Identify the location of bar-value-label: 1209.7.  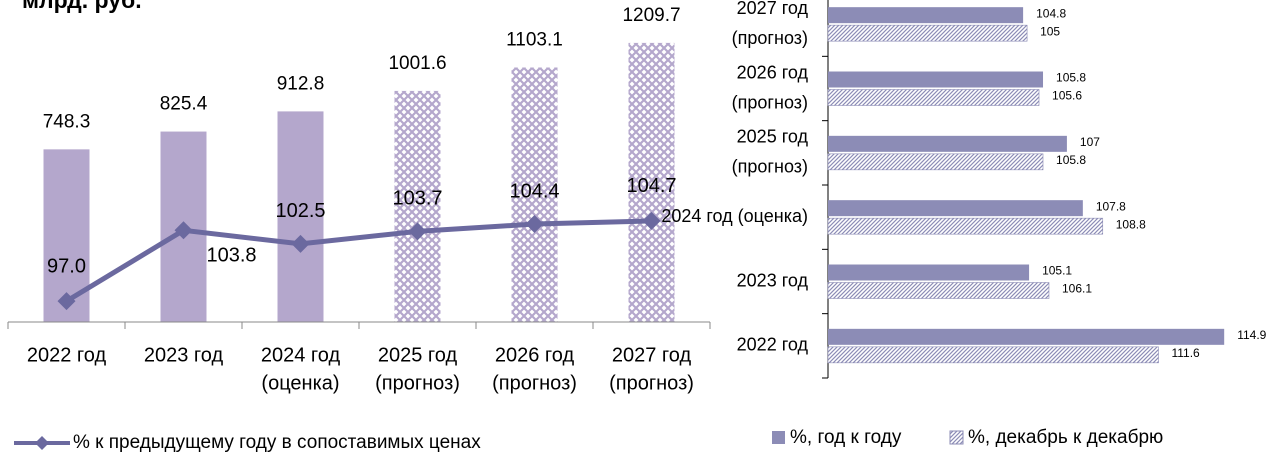
(651, 15).